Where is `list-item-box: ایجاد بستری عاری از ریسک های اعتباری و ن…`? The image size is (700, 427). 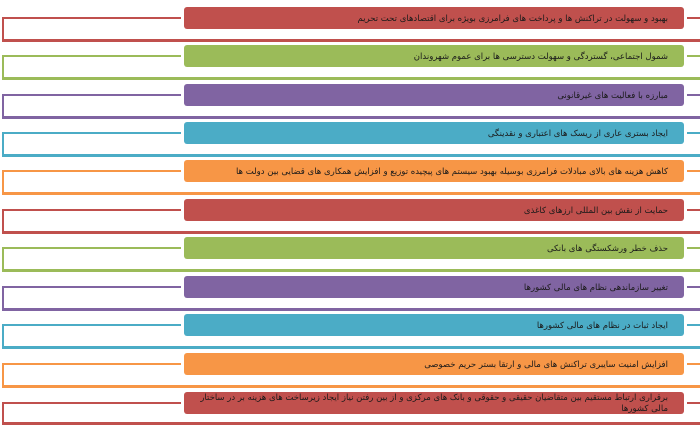
list-item-box: ایجاد بستری عاری از ریسک های اعتباری و ن… is located at coordinates (434, 133).